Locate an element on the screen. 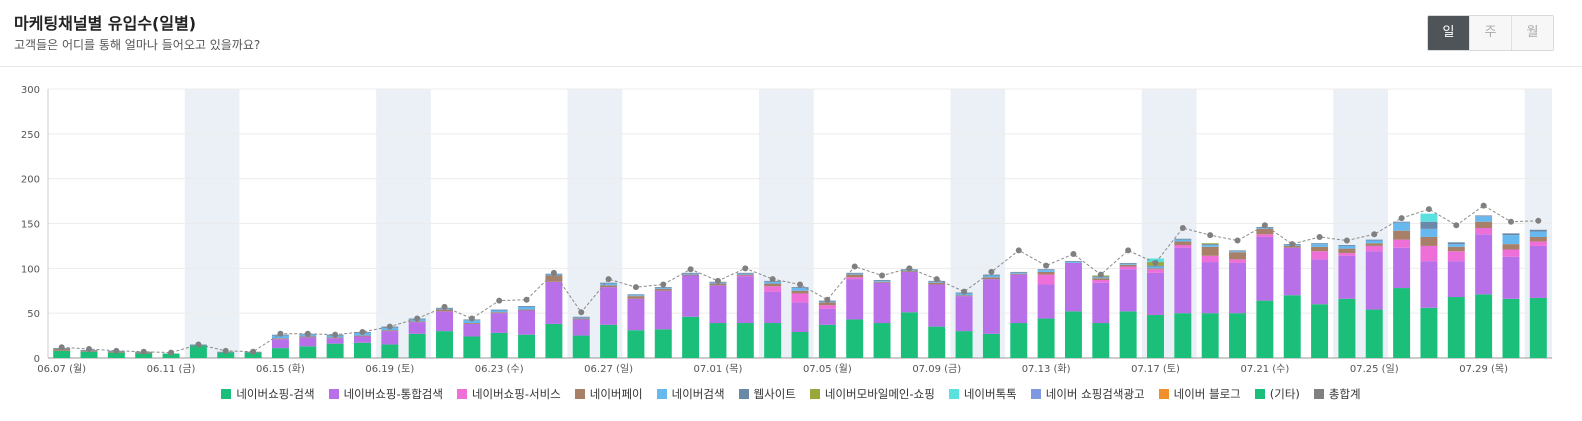 Image resolution: width=1582 pixels, height=421 pixels. x-tick-label: 07.05 (월) is located at coordinates (827, 369).